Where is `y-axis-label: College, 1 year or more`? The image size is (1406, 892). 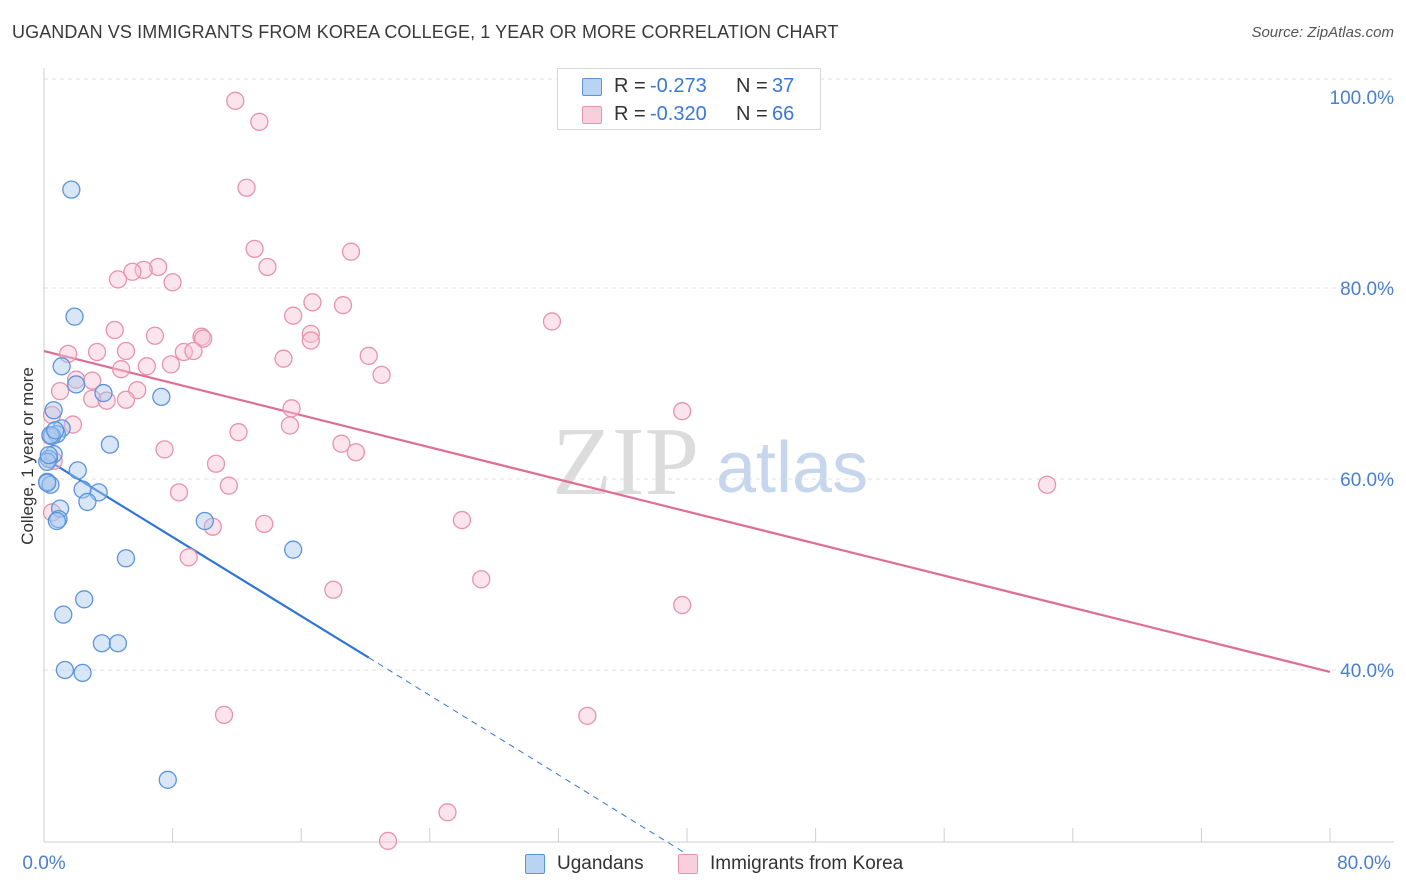
y-axis-label: College, 1 year or more is located at coordinates (27, 456).